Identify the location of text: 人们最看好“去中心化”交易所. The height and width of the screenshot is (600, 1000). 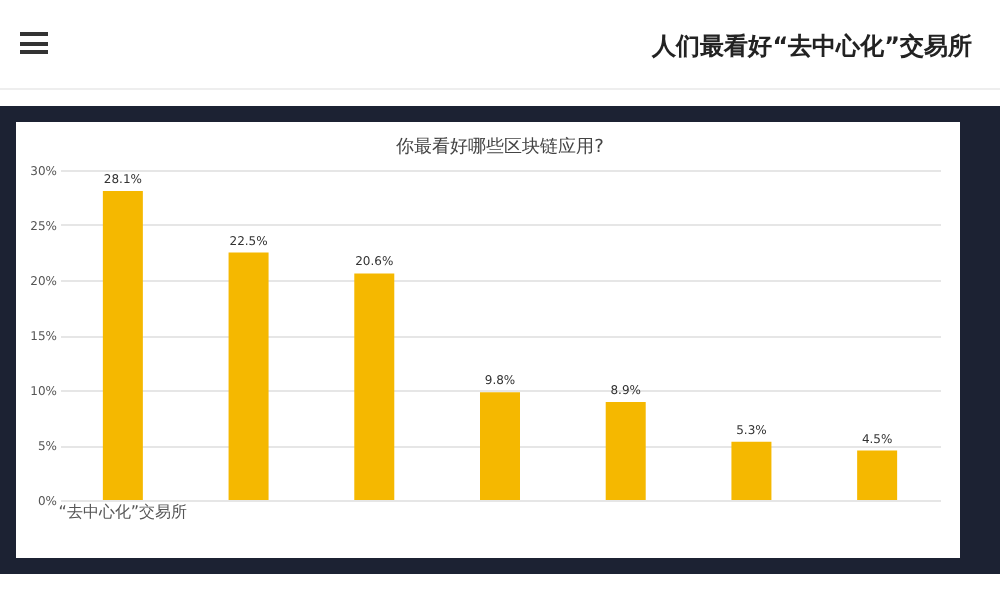
(812, 47).